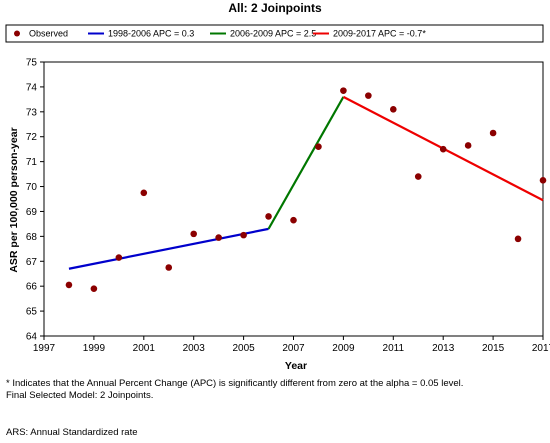 Image resolution: width=550 pixels, height=443 pixels. What do you see at coordinates (35, 200) in the screenshot?
I see `y-axis: 64 65 66 67 68 69 70 71 72 73 74 75` at bounding box center [35, 200].